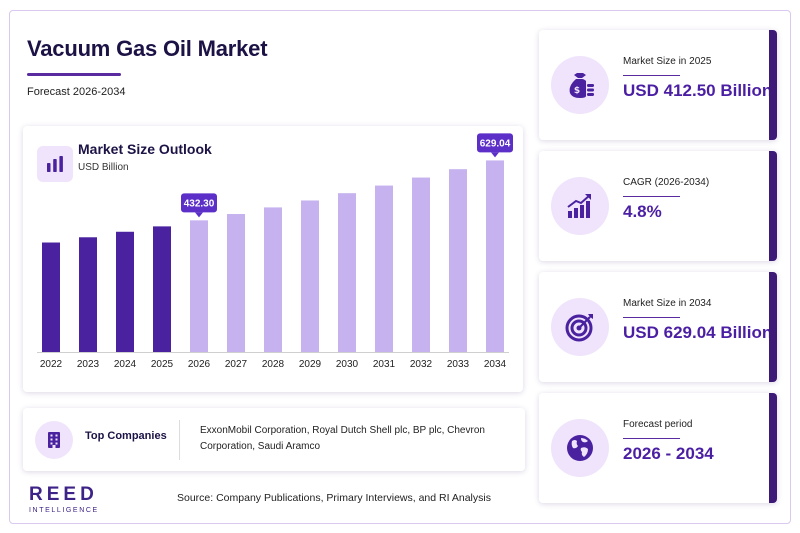 This screenshot has width=800, height=533. I want to click on x-tick-label-2029: 2029, so click(310, 364).